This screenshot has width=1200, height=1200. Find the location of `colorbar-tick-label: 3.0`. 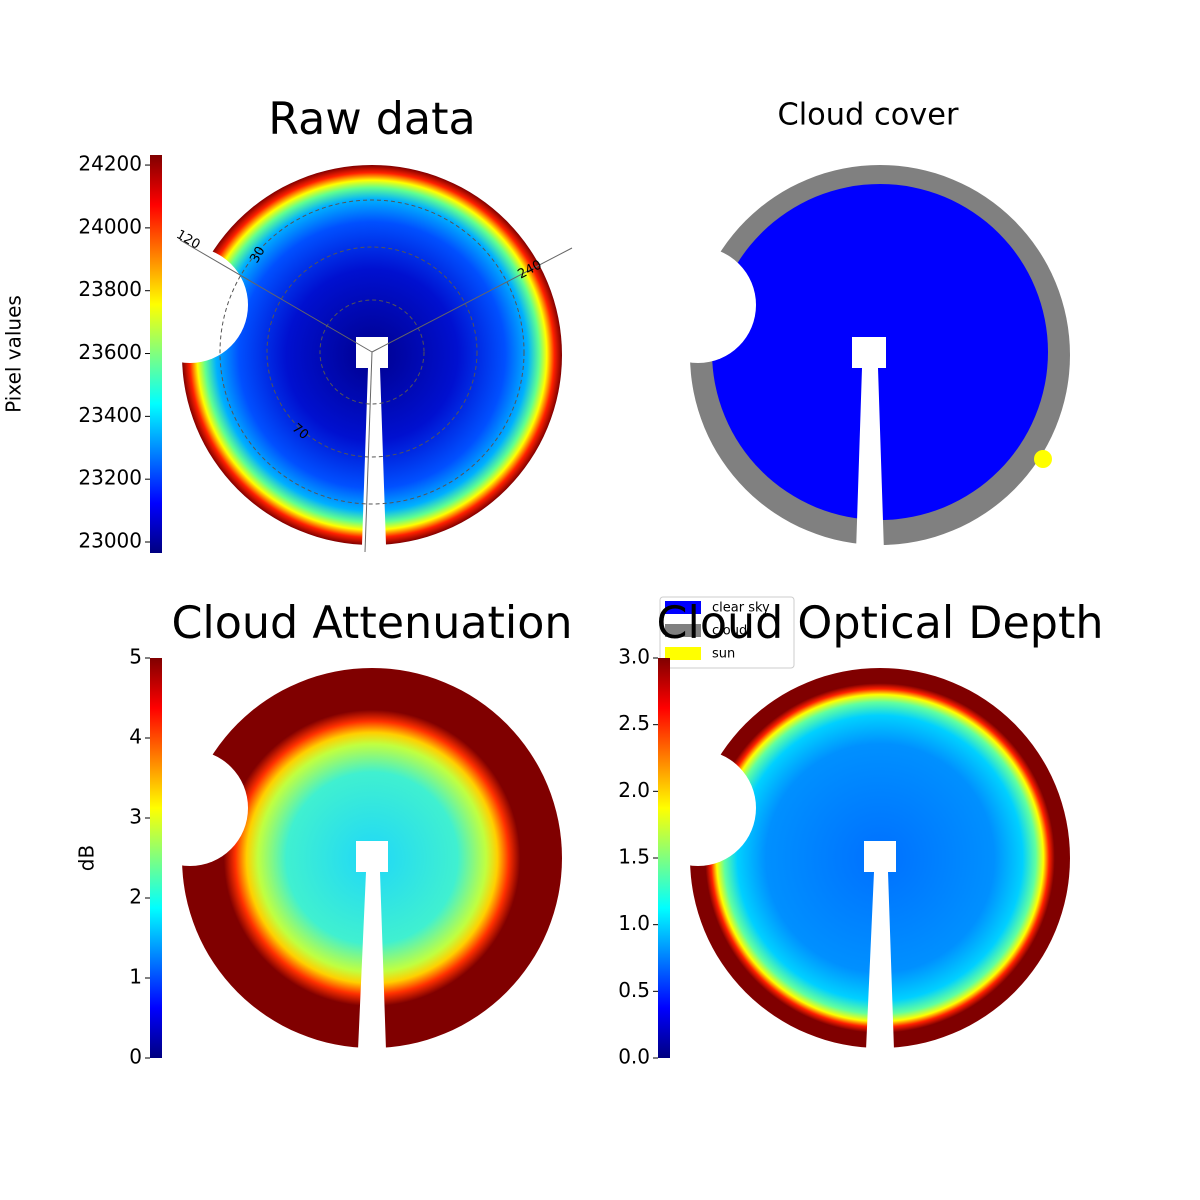

colorbar-tick-label: 3.0 is located at coordinates (634, 657).